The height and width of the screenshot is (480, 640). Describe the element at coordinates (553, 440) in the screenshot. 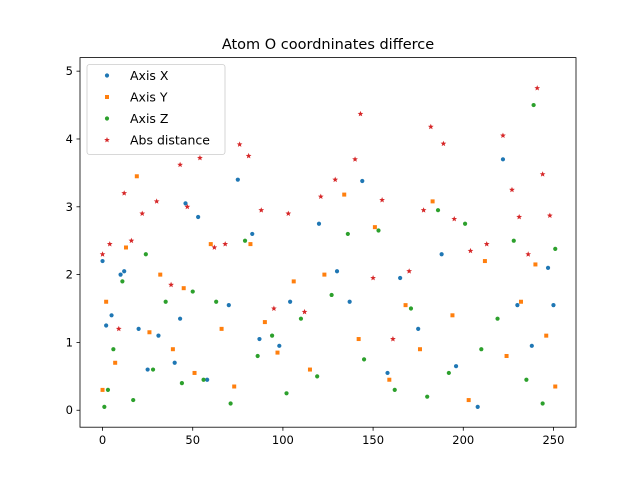

I see `x-tick-label: 250` at that location.